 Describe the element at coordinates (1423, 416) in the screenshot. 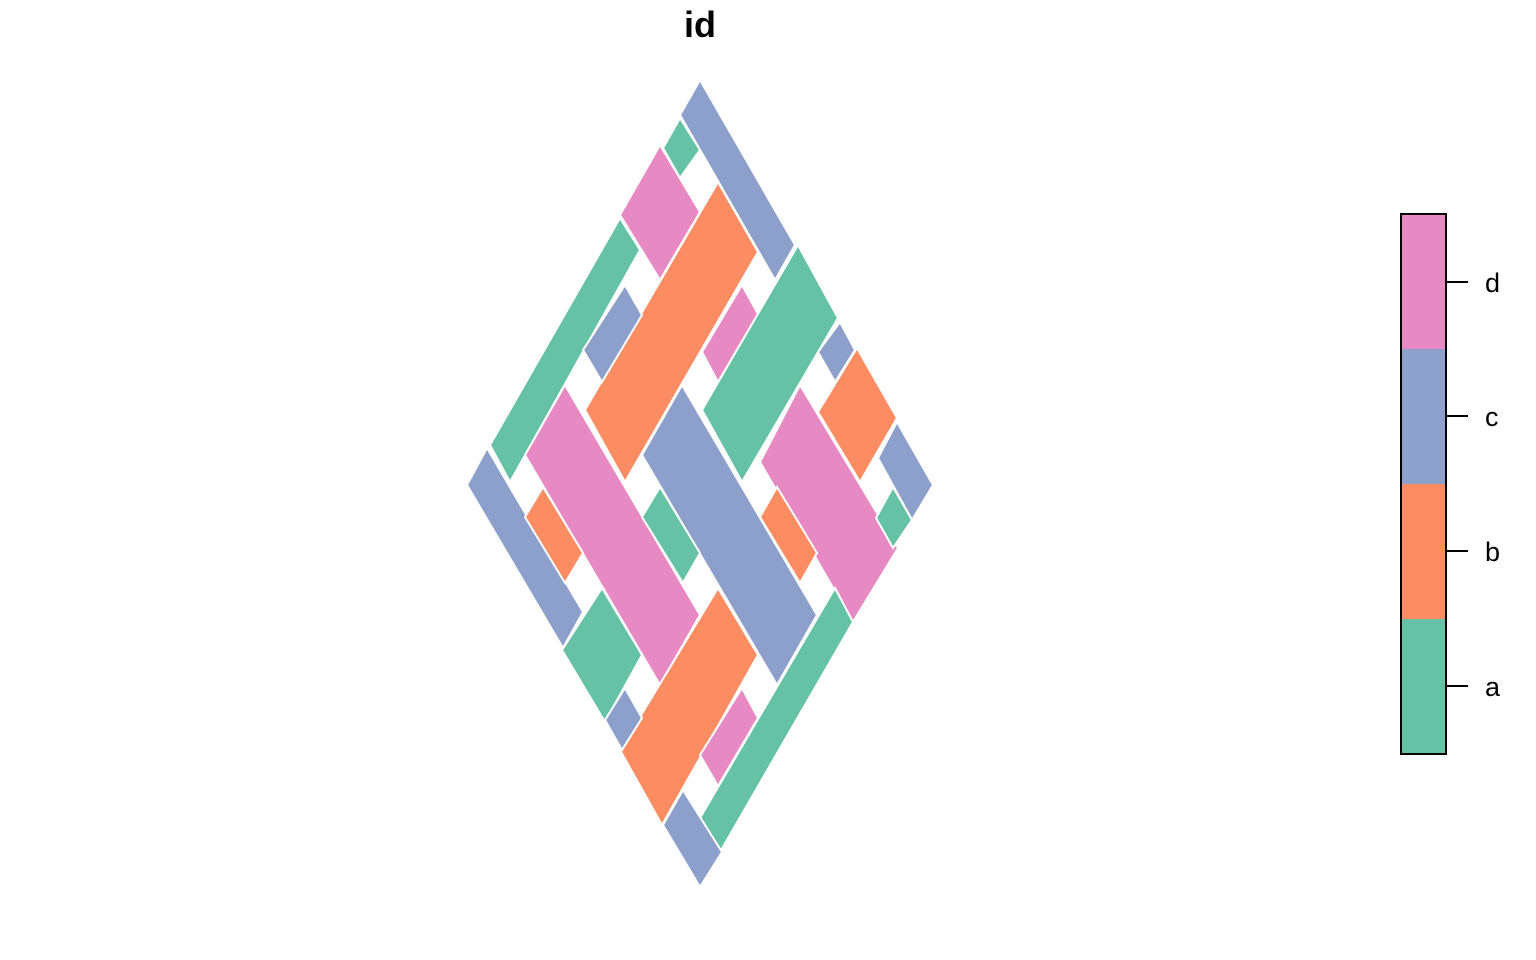

I see `legend-swatch-c` at that location.